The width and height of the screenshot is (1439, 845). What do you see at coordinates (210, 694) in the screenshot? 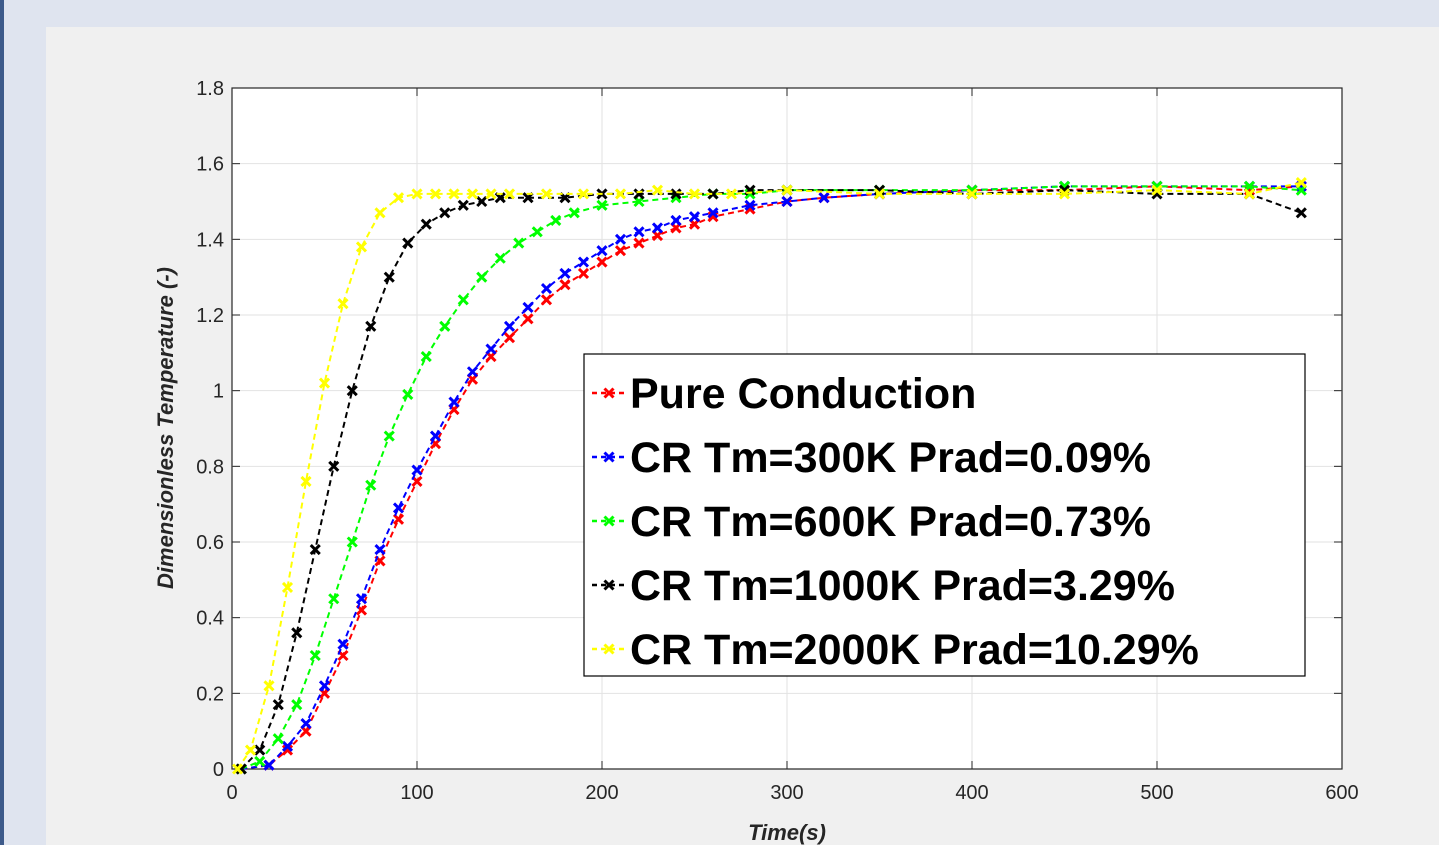
I see `y-tick-label: 0.2` at bounding box center [210, 694].